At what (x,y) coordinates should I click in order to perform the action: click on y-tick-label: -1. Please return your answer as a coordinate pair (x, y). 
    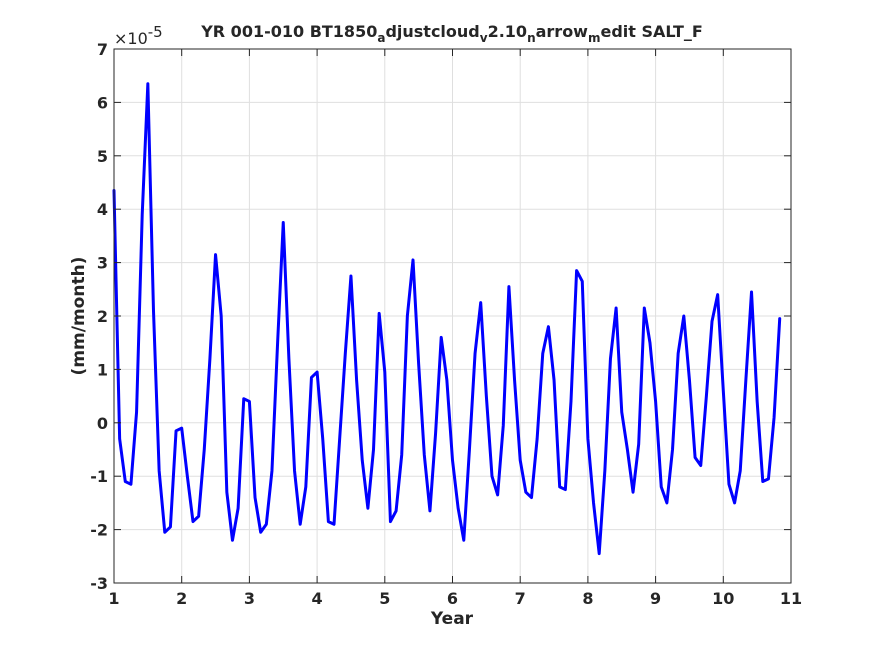
    Looking at the image, I should click on (99, 476).